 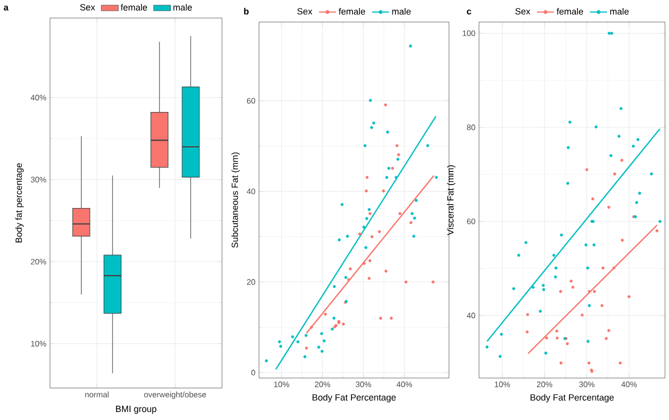 I want to click on x-axis-title: BMI group, so click(x=136, y=410).